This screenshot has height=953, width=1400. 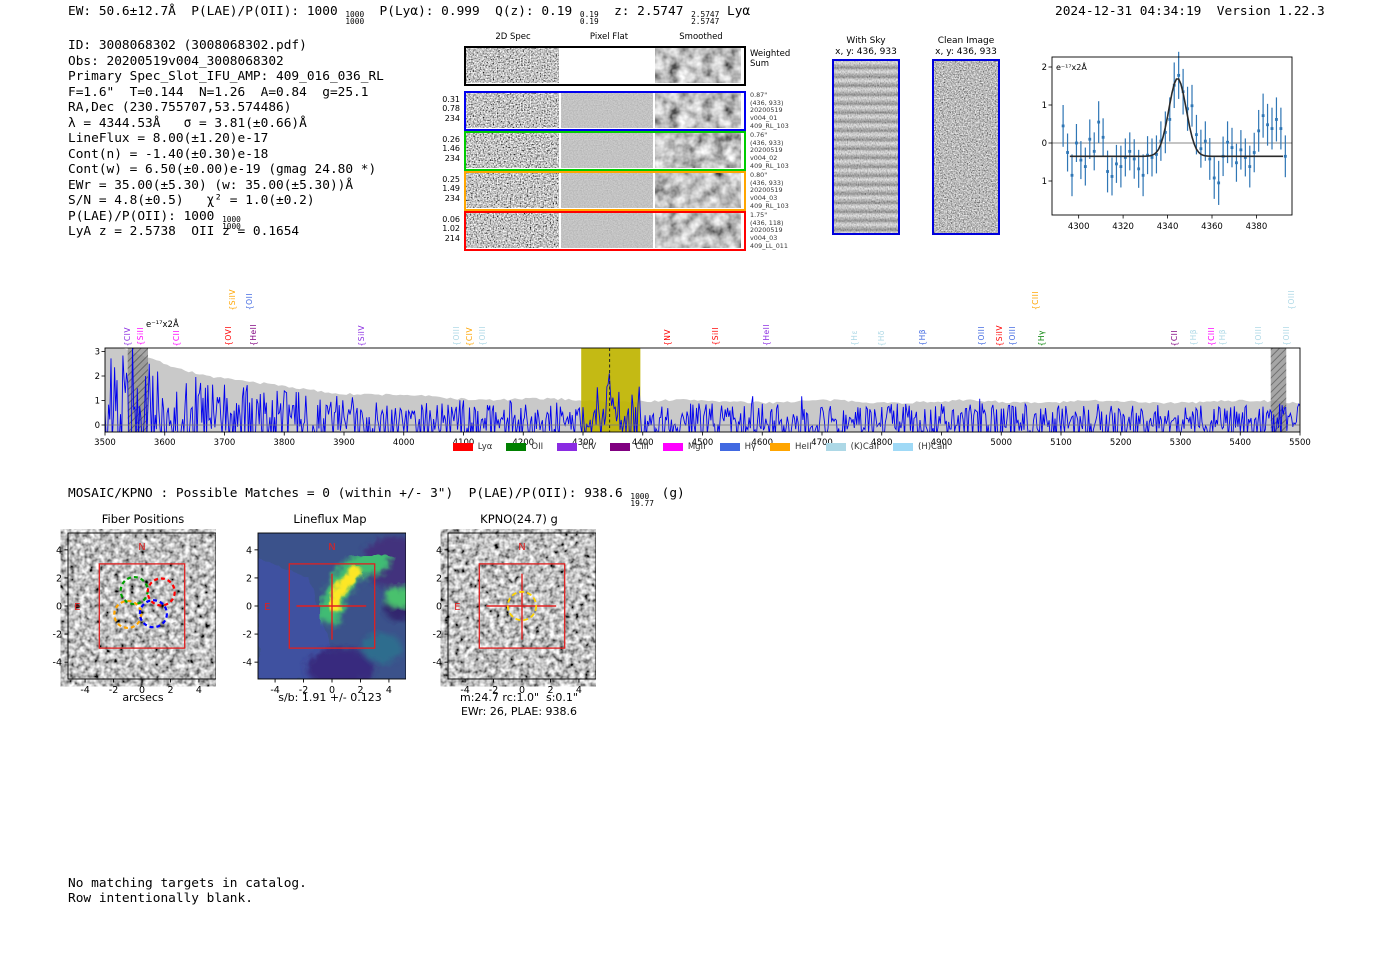 What do you see at coordinates (1061, 443) in the screenshot?
I see `x-tick-label: 5100` at bounding box center [1061, 443].